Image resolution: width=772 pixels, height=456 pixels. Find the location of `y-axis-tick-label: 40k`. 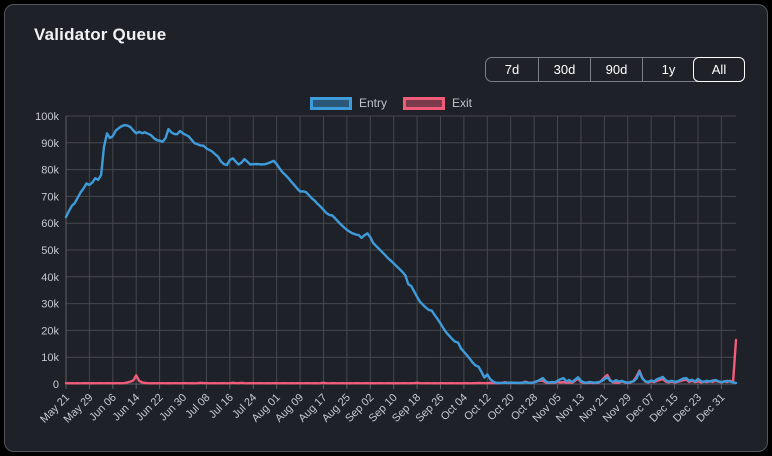

y-axis-tick-label: 40k is located at coordinates (50, 278).